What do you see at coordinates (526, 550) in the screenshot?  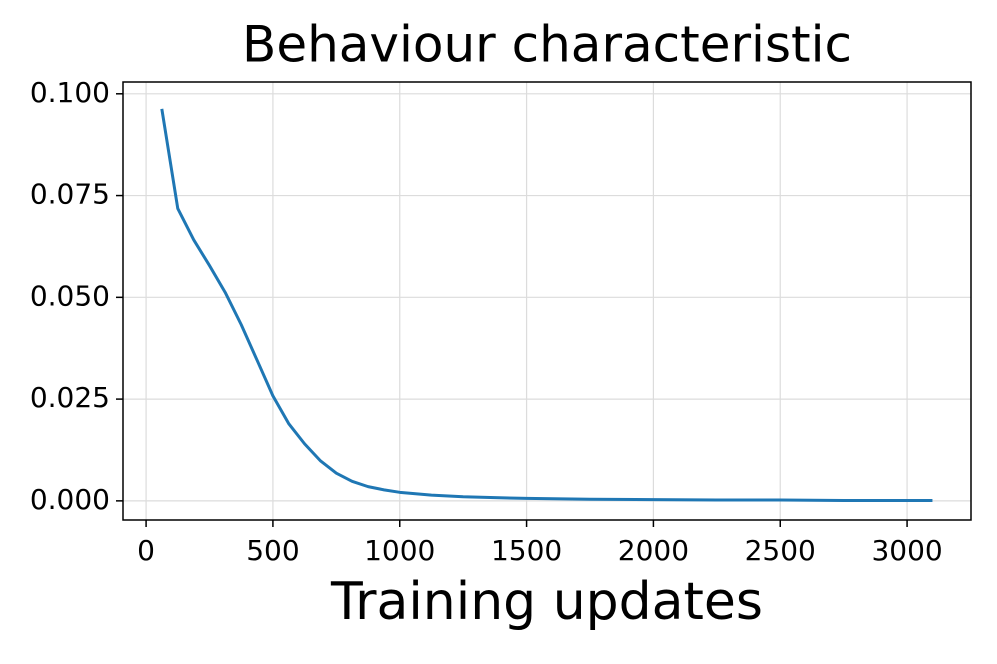 I see `x-tick-label: 1500` at bounding box center [526, 550].